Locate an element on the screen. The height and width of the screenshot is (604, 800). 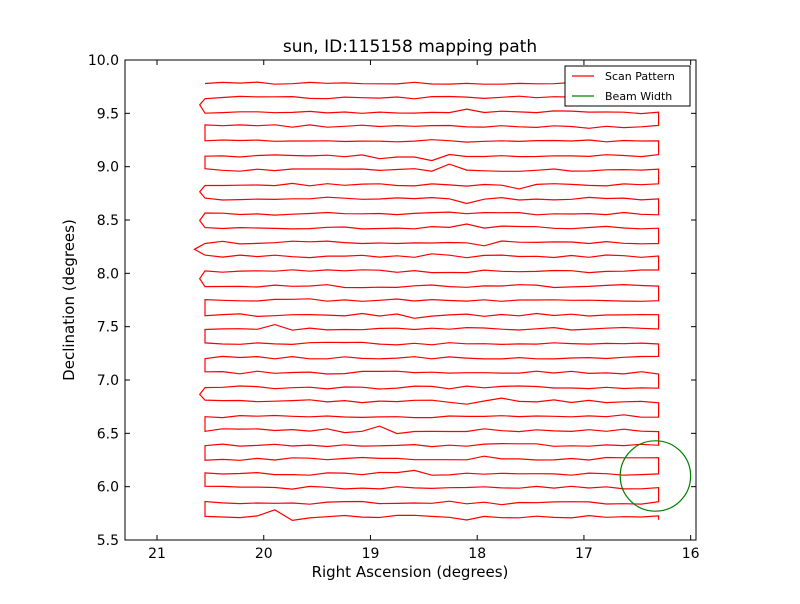
x-tick-label: 16 is located at coordinates (691, 554).